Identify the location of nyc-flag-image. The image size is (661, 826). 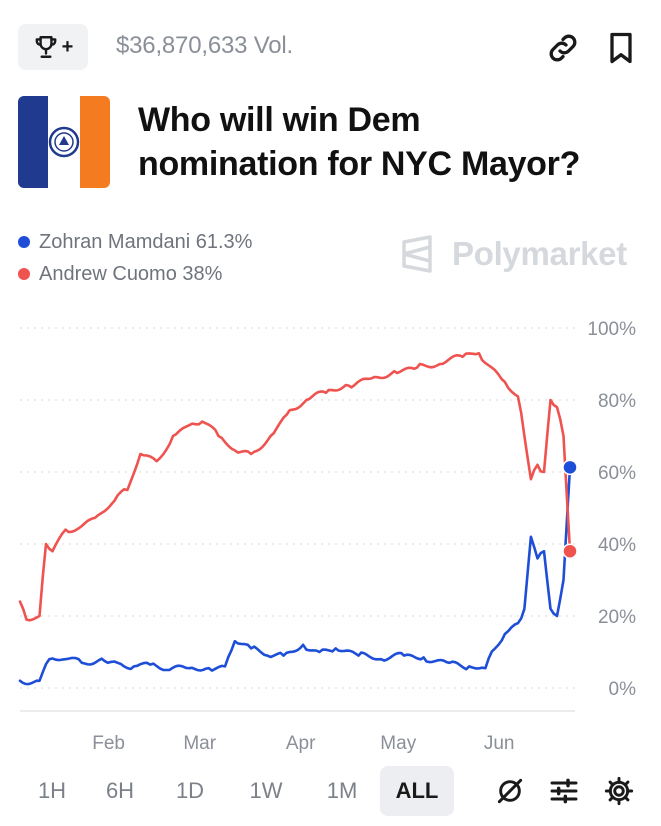
(64, 142).